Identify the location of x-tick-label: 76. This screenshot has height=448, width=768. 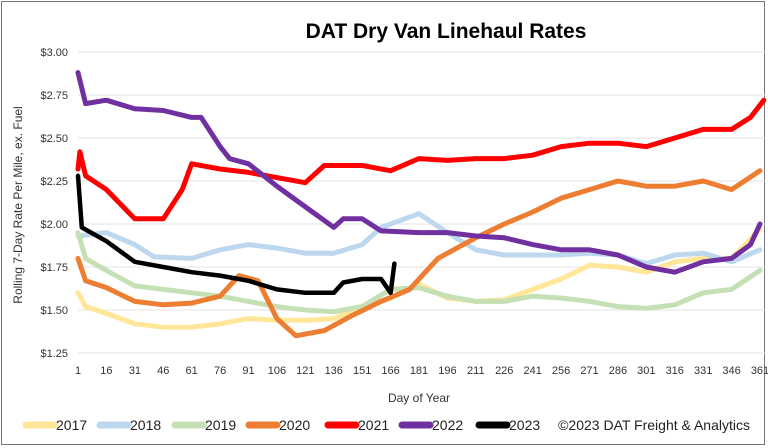
(220, 371).